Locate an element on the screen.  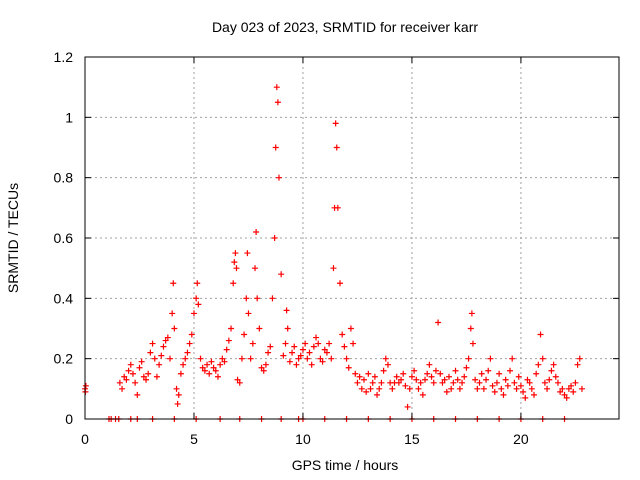
y-tick-label: 0.6 is located at coordinates (64, 238).